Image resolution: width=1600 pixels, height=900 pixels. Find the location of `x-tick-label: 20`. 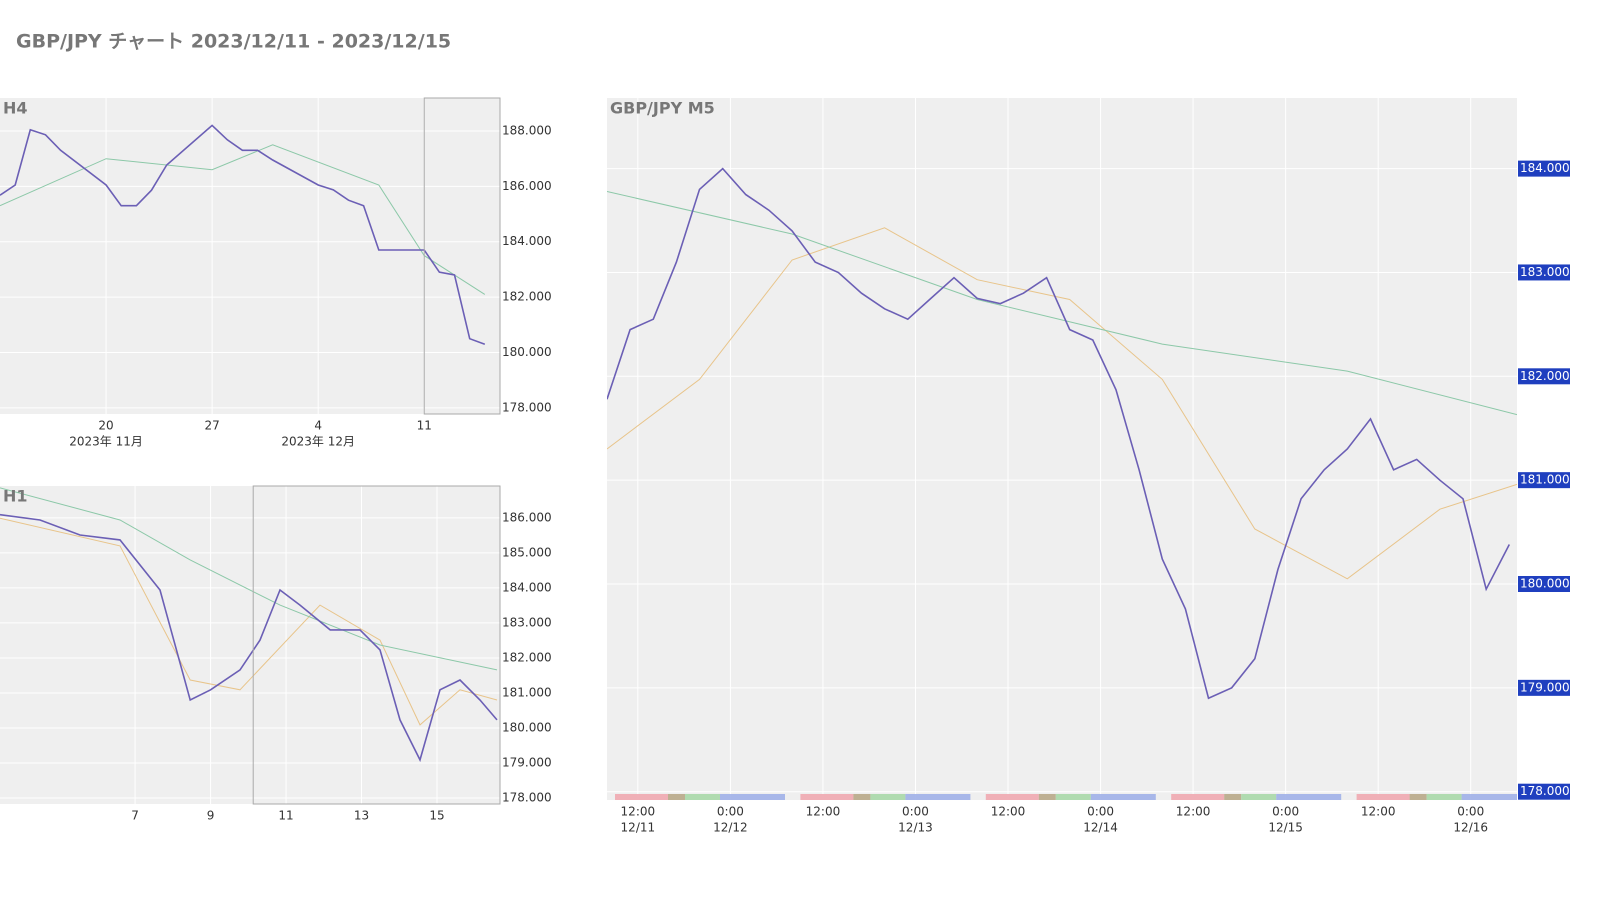

x-tick-label: 20 is located at coordinates (105, 426).